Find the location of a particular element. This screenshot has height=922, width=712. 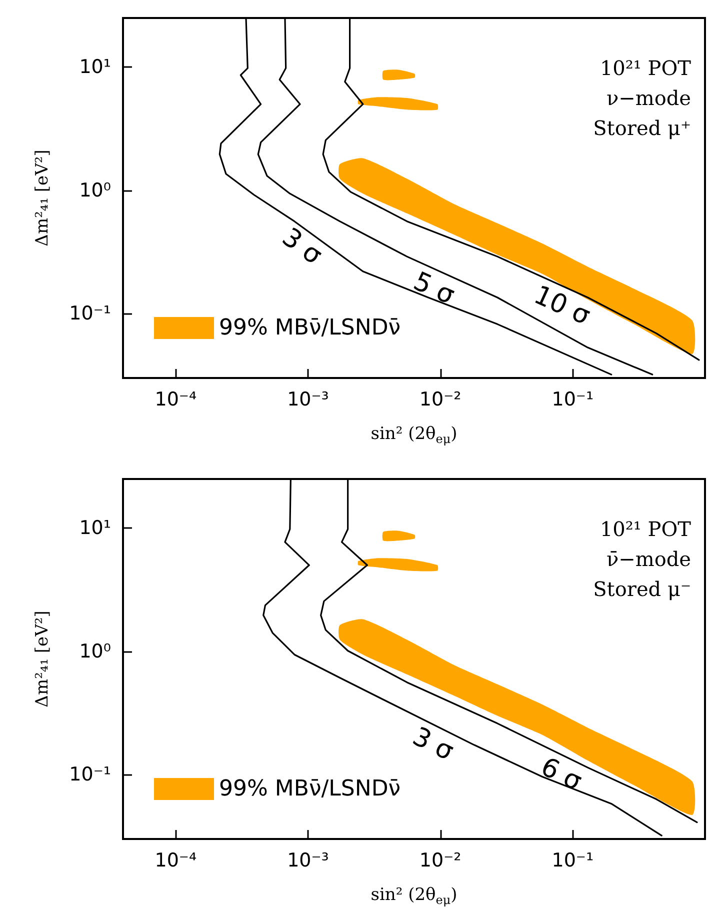

text: 5 σ is located at coordinates (433, 288).